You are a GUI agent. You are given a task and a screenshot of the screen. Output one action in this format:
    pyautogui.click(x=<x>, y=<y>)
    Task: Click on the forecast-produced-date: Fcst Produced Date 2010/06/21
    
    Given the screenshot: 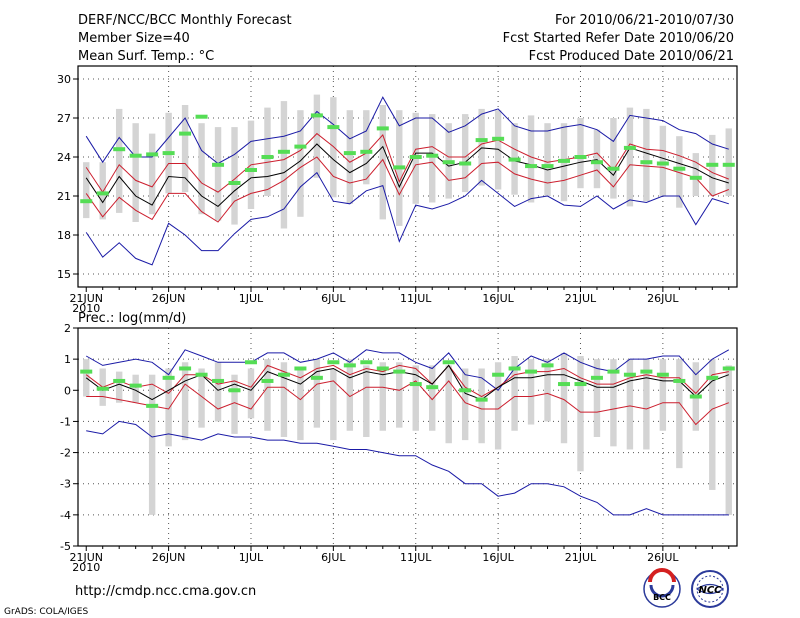 What is the action you would take?
    pyautogui.click(x=631, y=56)
    